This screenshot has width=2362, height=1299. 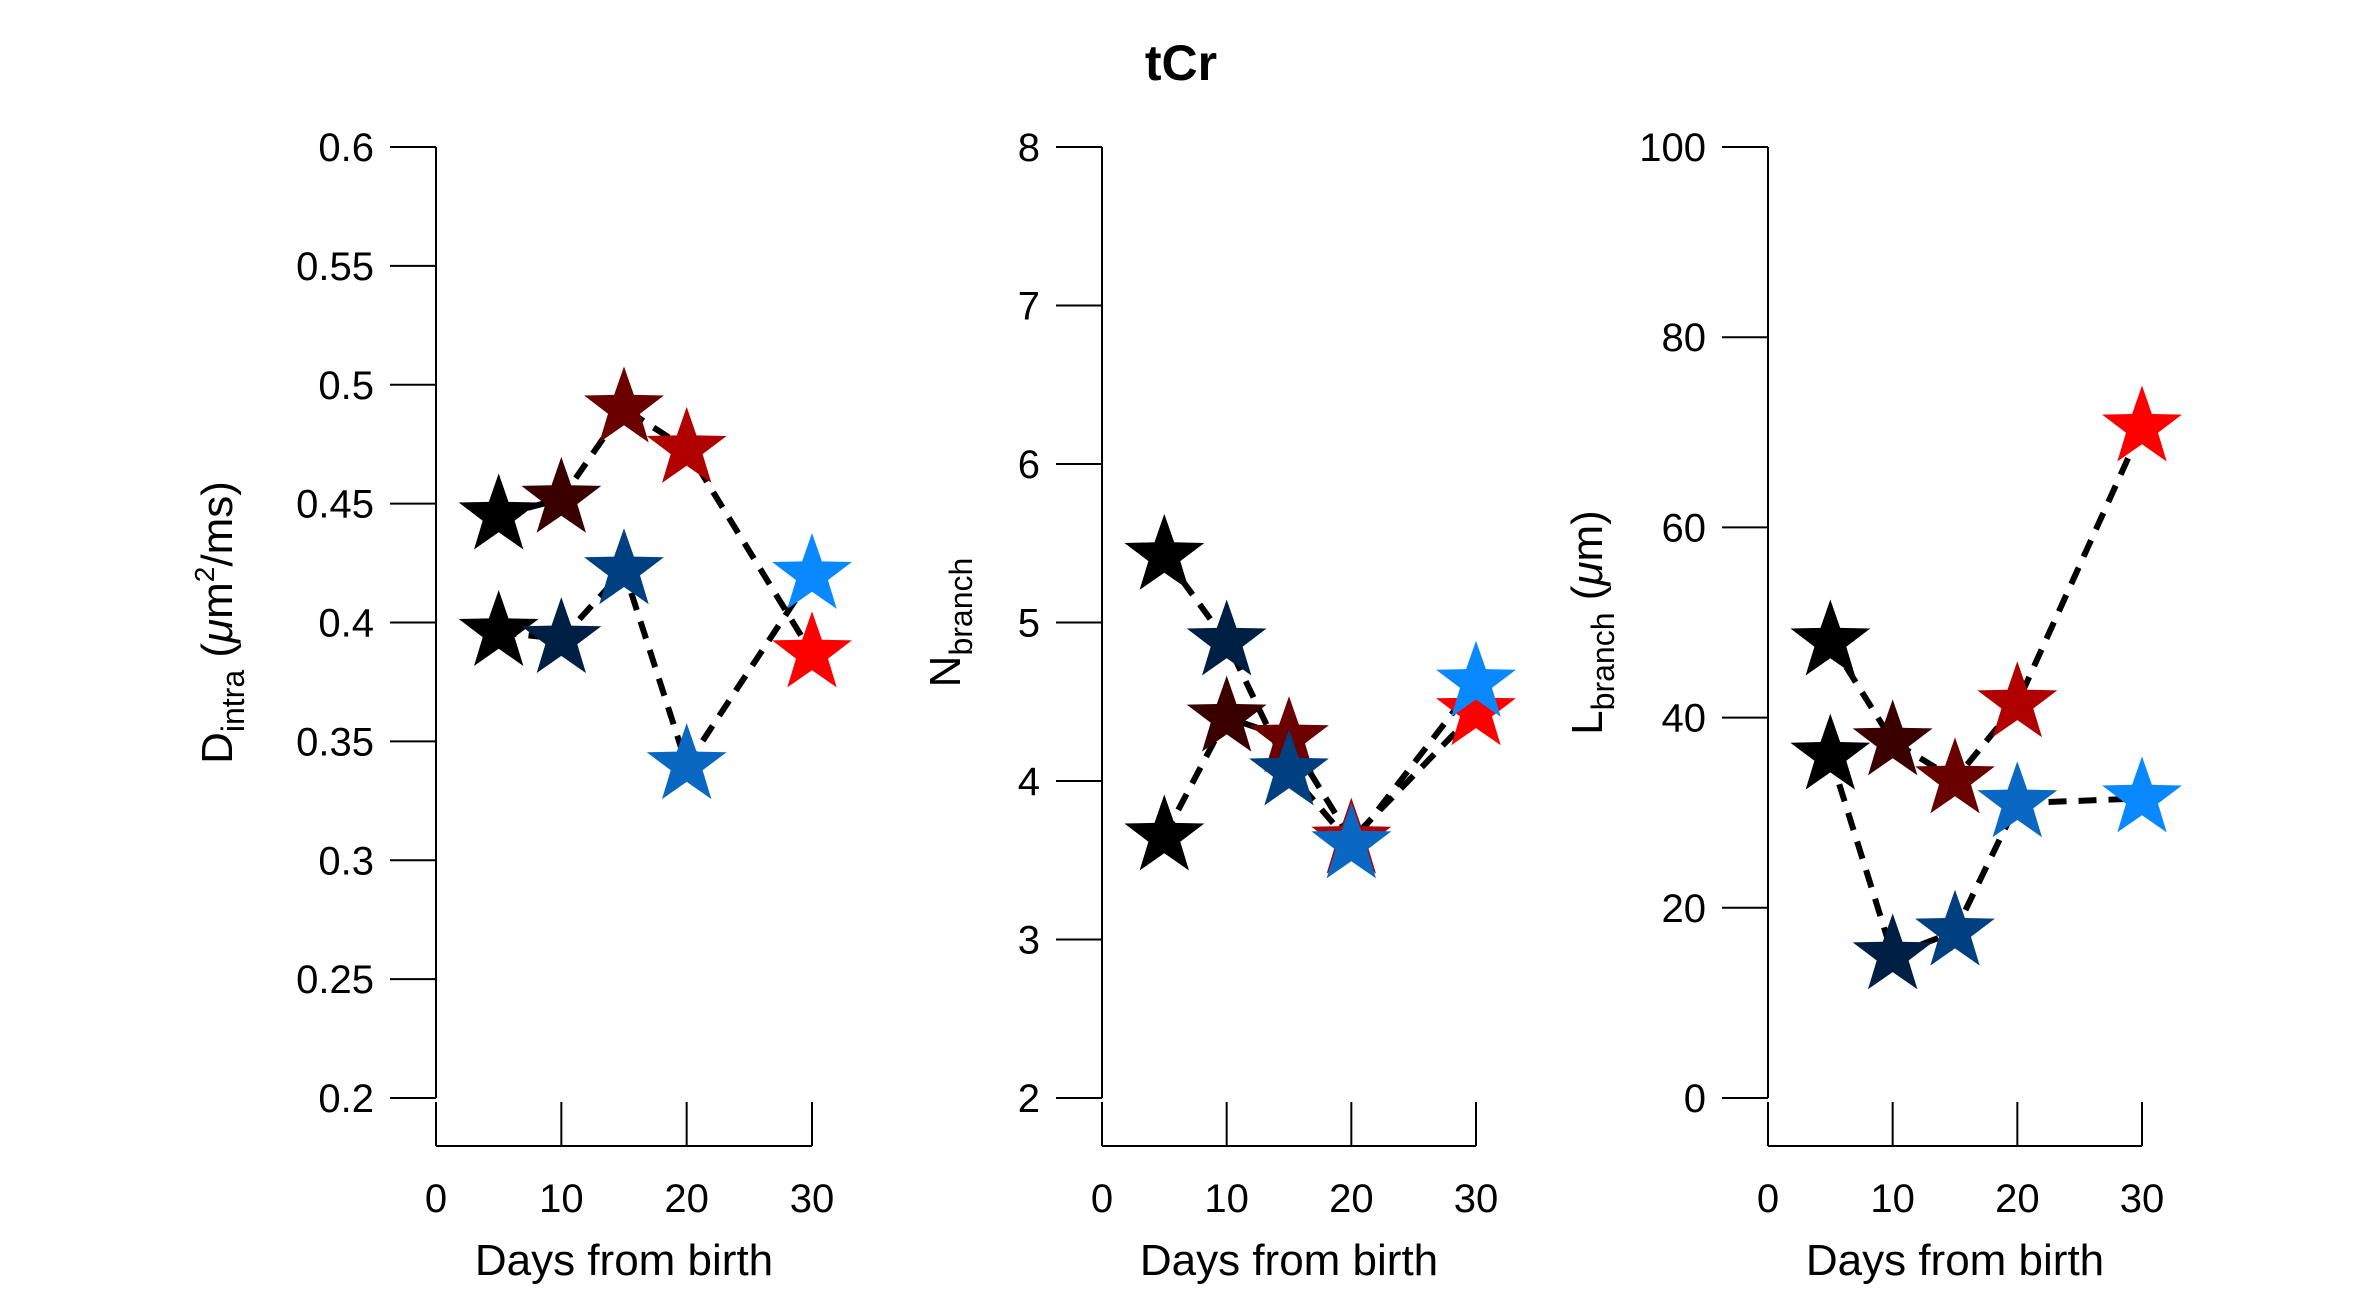 I want to click on y-tick-label: 0.3, so click(x=346, y=861).